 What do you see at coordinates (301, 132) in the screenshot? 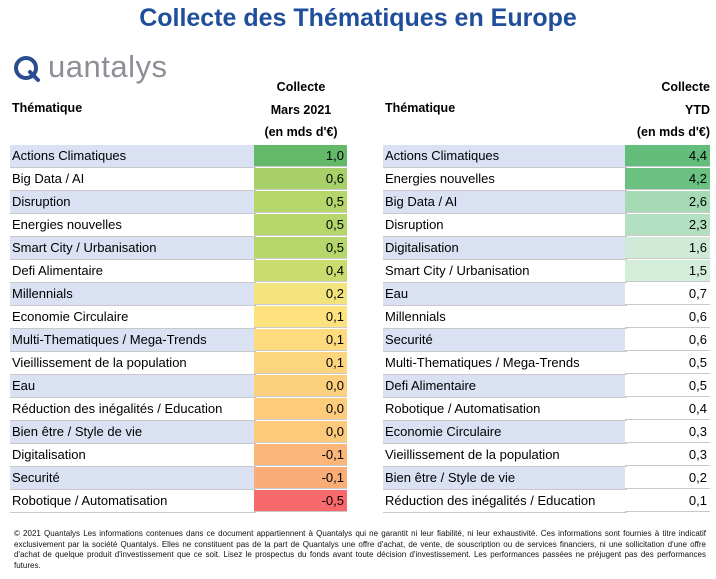
I see `left-col2-header-3: (en mds d'€)` at bounding box center [301, 132].